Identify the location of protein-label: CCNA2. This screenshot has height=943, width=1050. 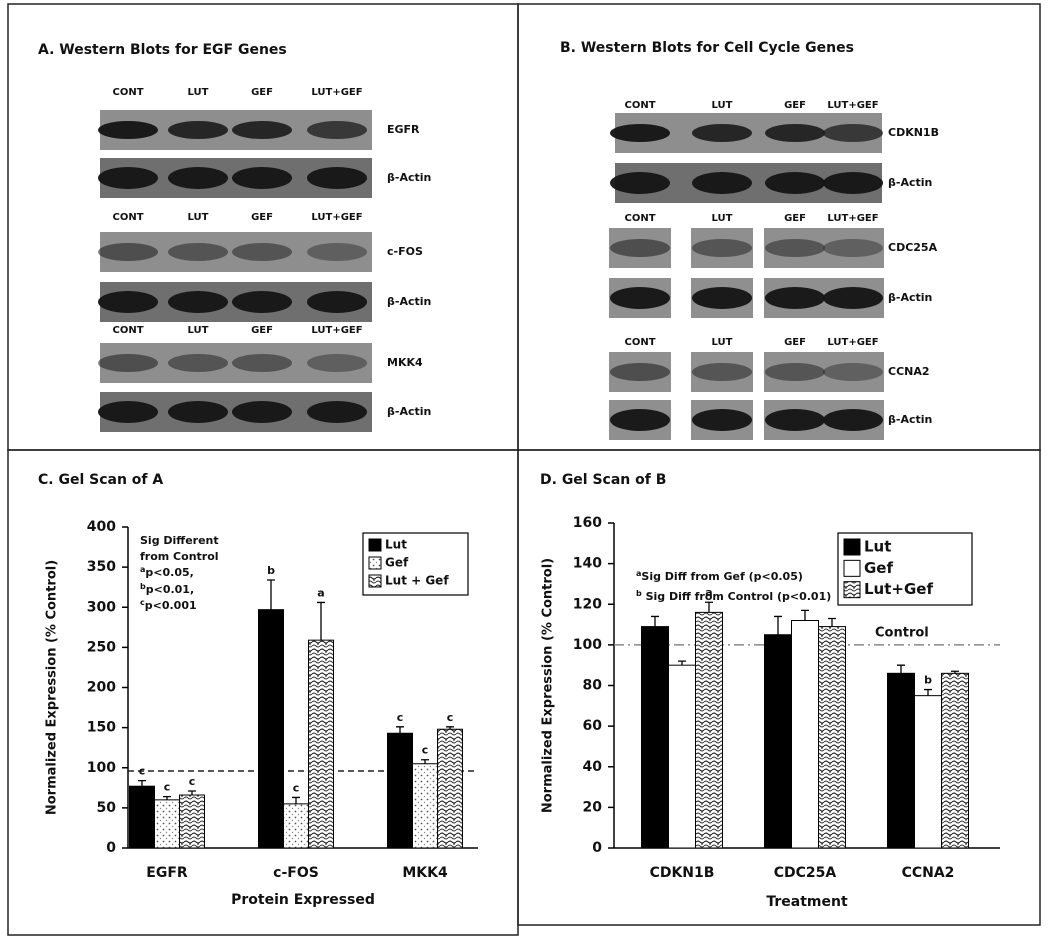
(909, 371).